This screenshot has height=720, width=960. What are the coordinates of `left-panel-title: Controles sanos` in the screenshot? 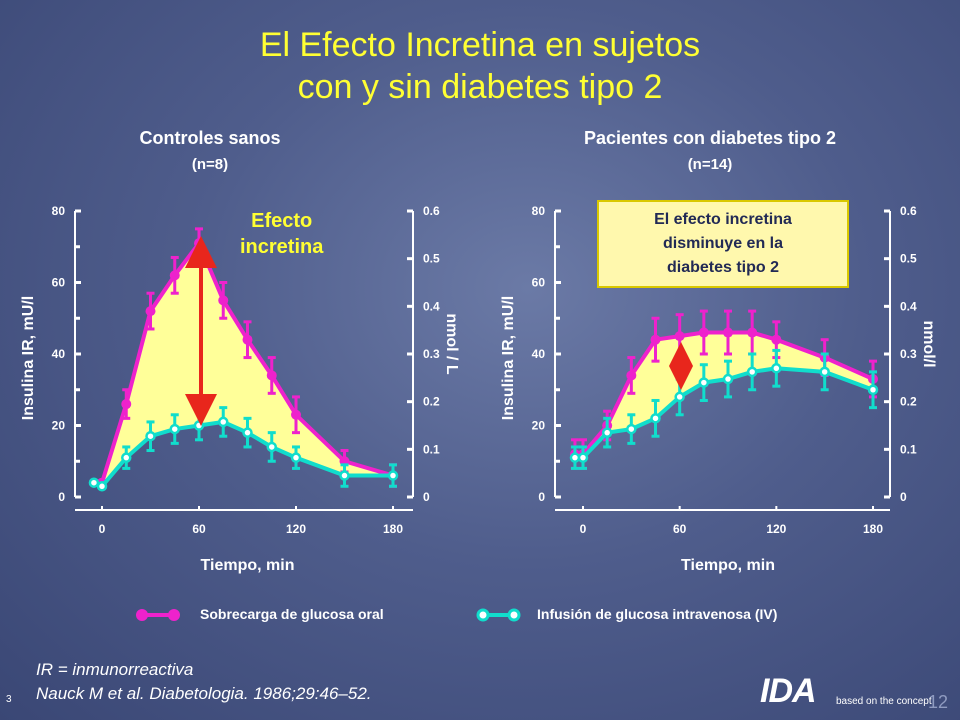 It's located at (210, 138).